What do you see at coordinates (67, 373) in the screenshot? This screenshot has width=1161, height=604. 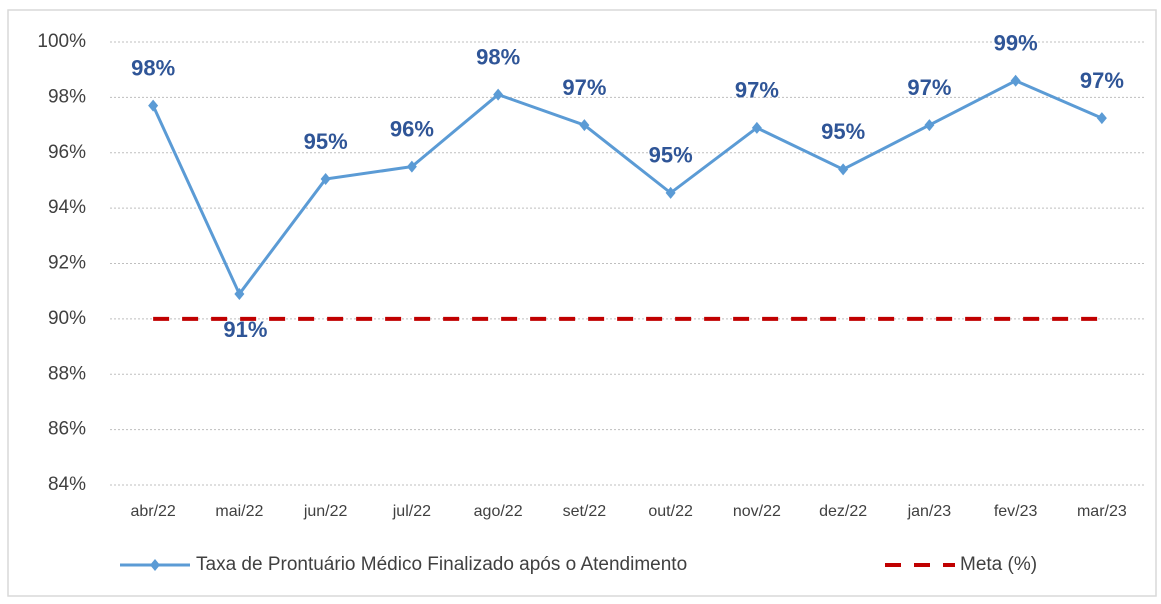 I see `y-tick-label: 88%` at bounding box center [67, 373].